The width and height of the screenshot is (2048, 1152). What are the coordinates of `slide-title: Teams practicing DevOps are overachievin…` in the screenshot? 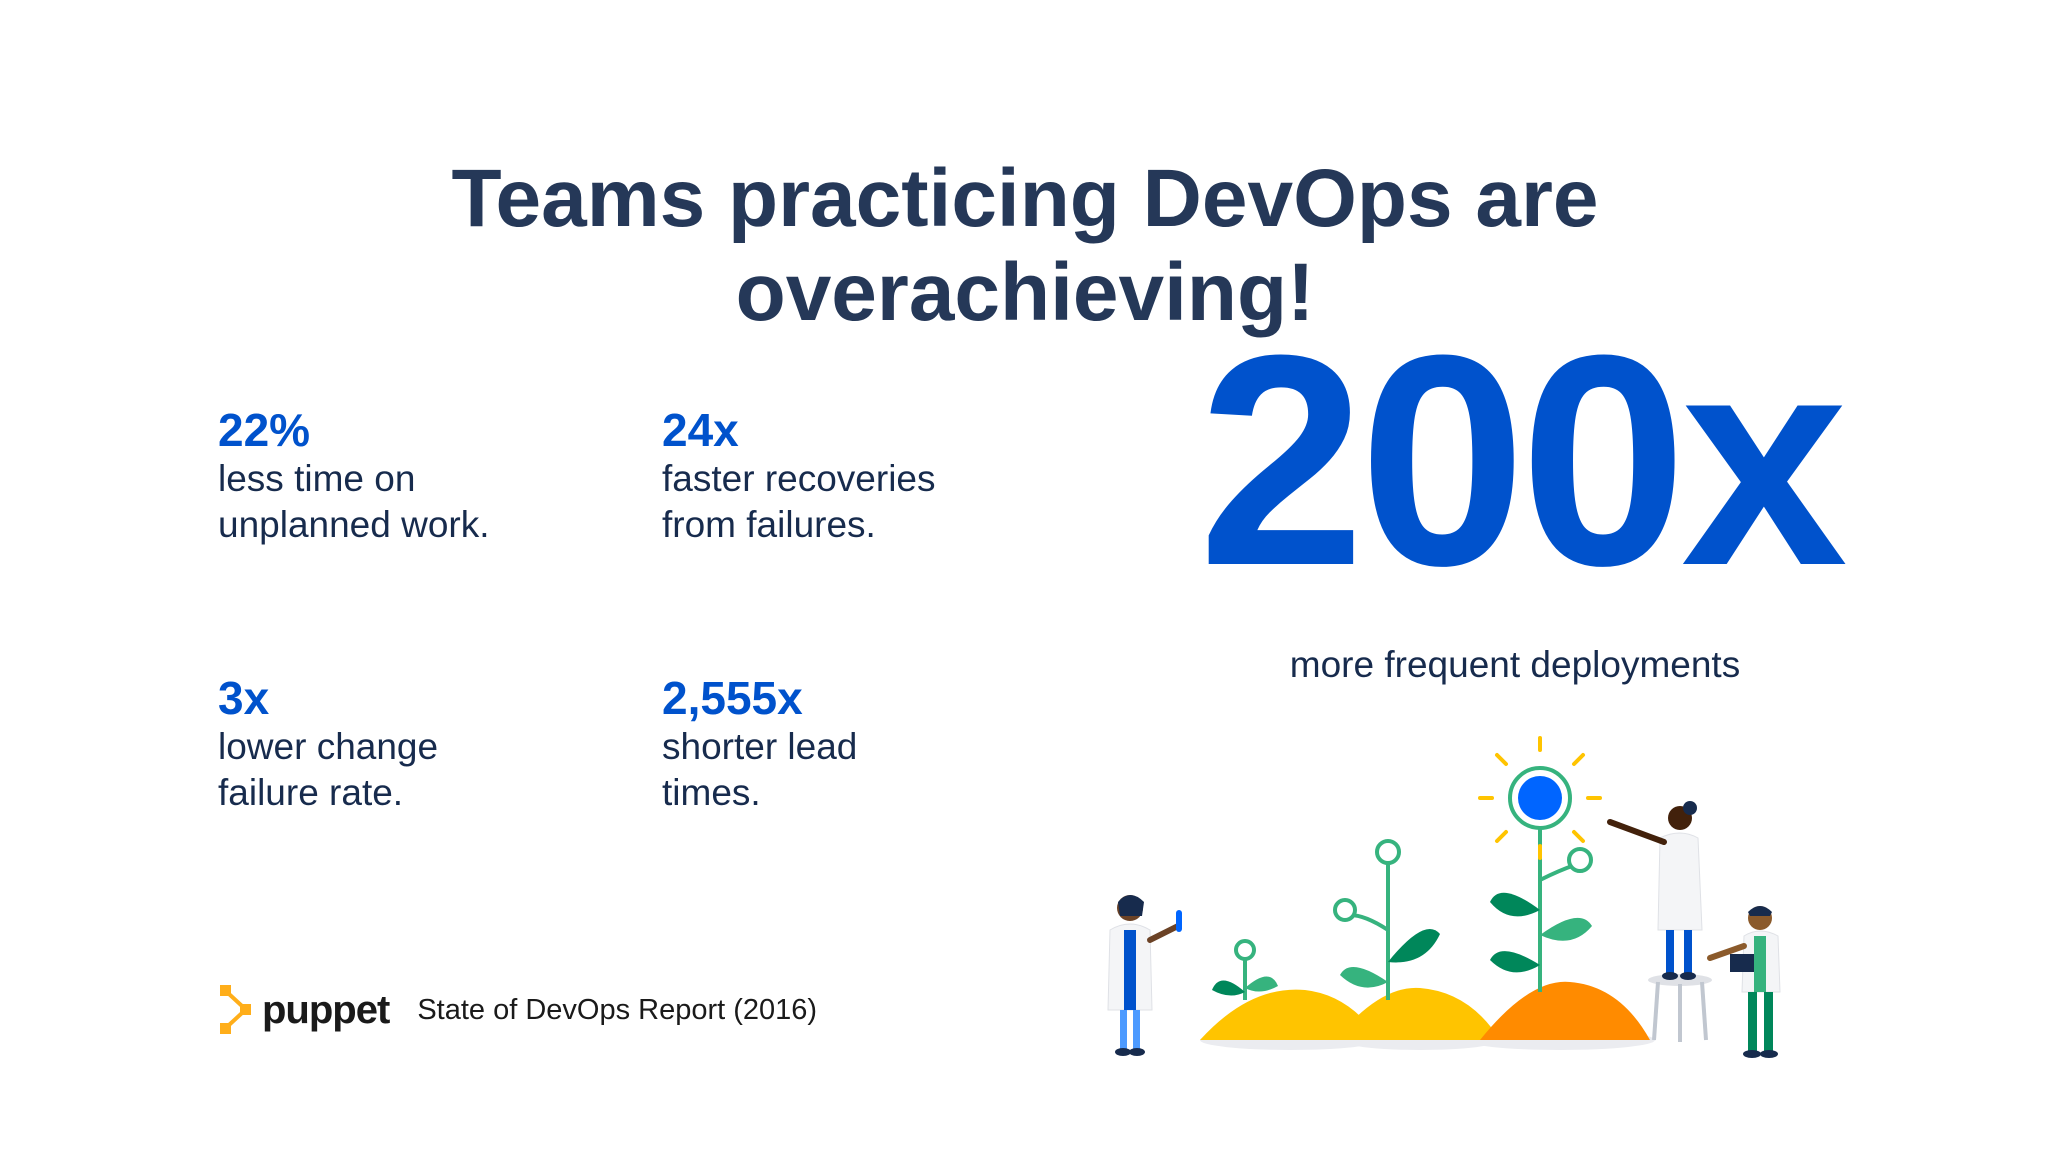 It's located at (1025, 246).